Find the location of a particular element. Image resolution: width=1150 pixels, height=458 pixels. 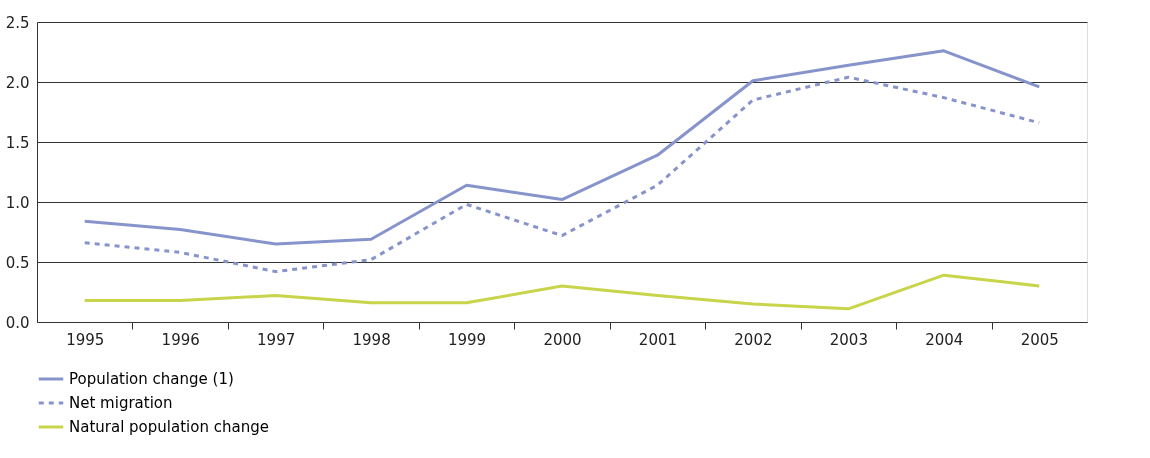

x-tick-label: 1996 is located at coordinates (180, 339).